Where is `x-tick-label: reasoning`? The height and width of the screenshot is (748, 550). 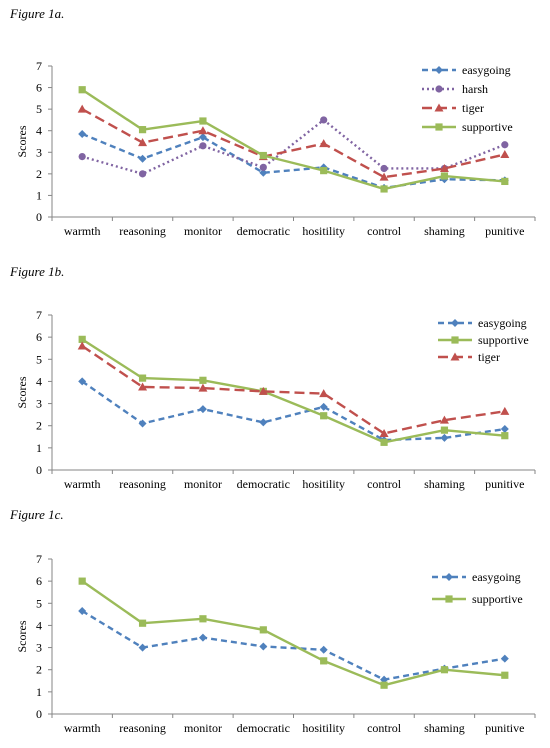 x-tick-label: reasoning is located at coordinates (142, 728).